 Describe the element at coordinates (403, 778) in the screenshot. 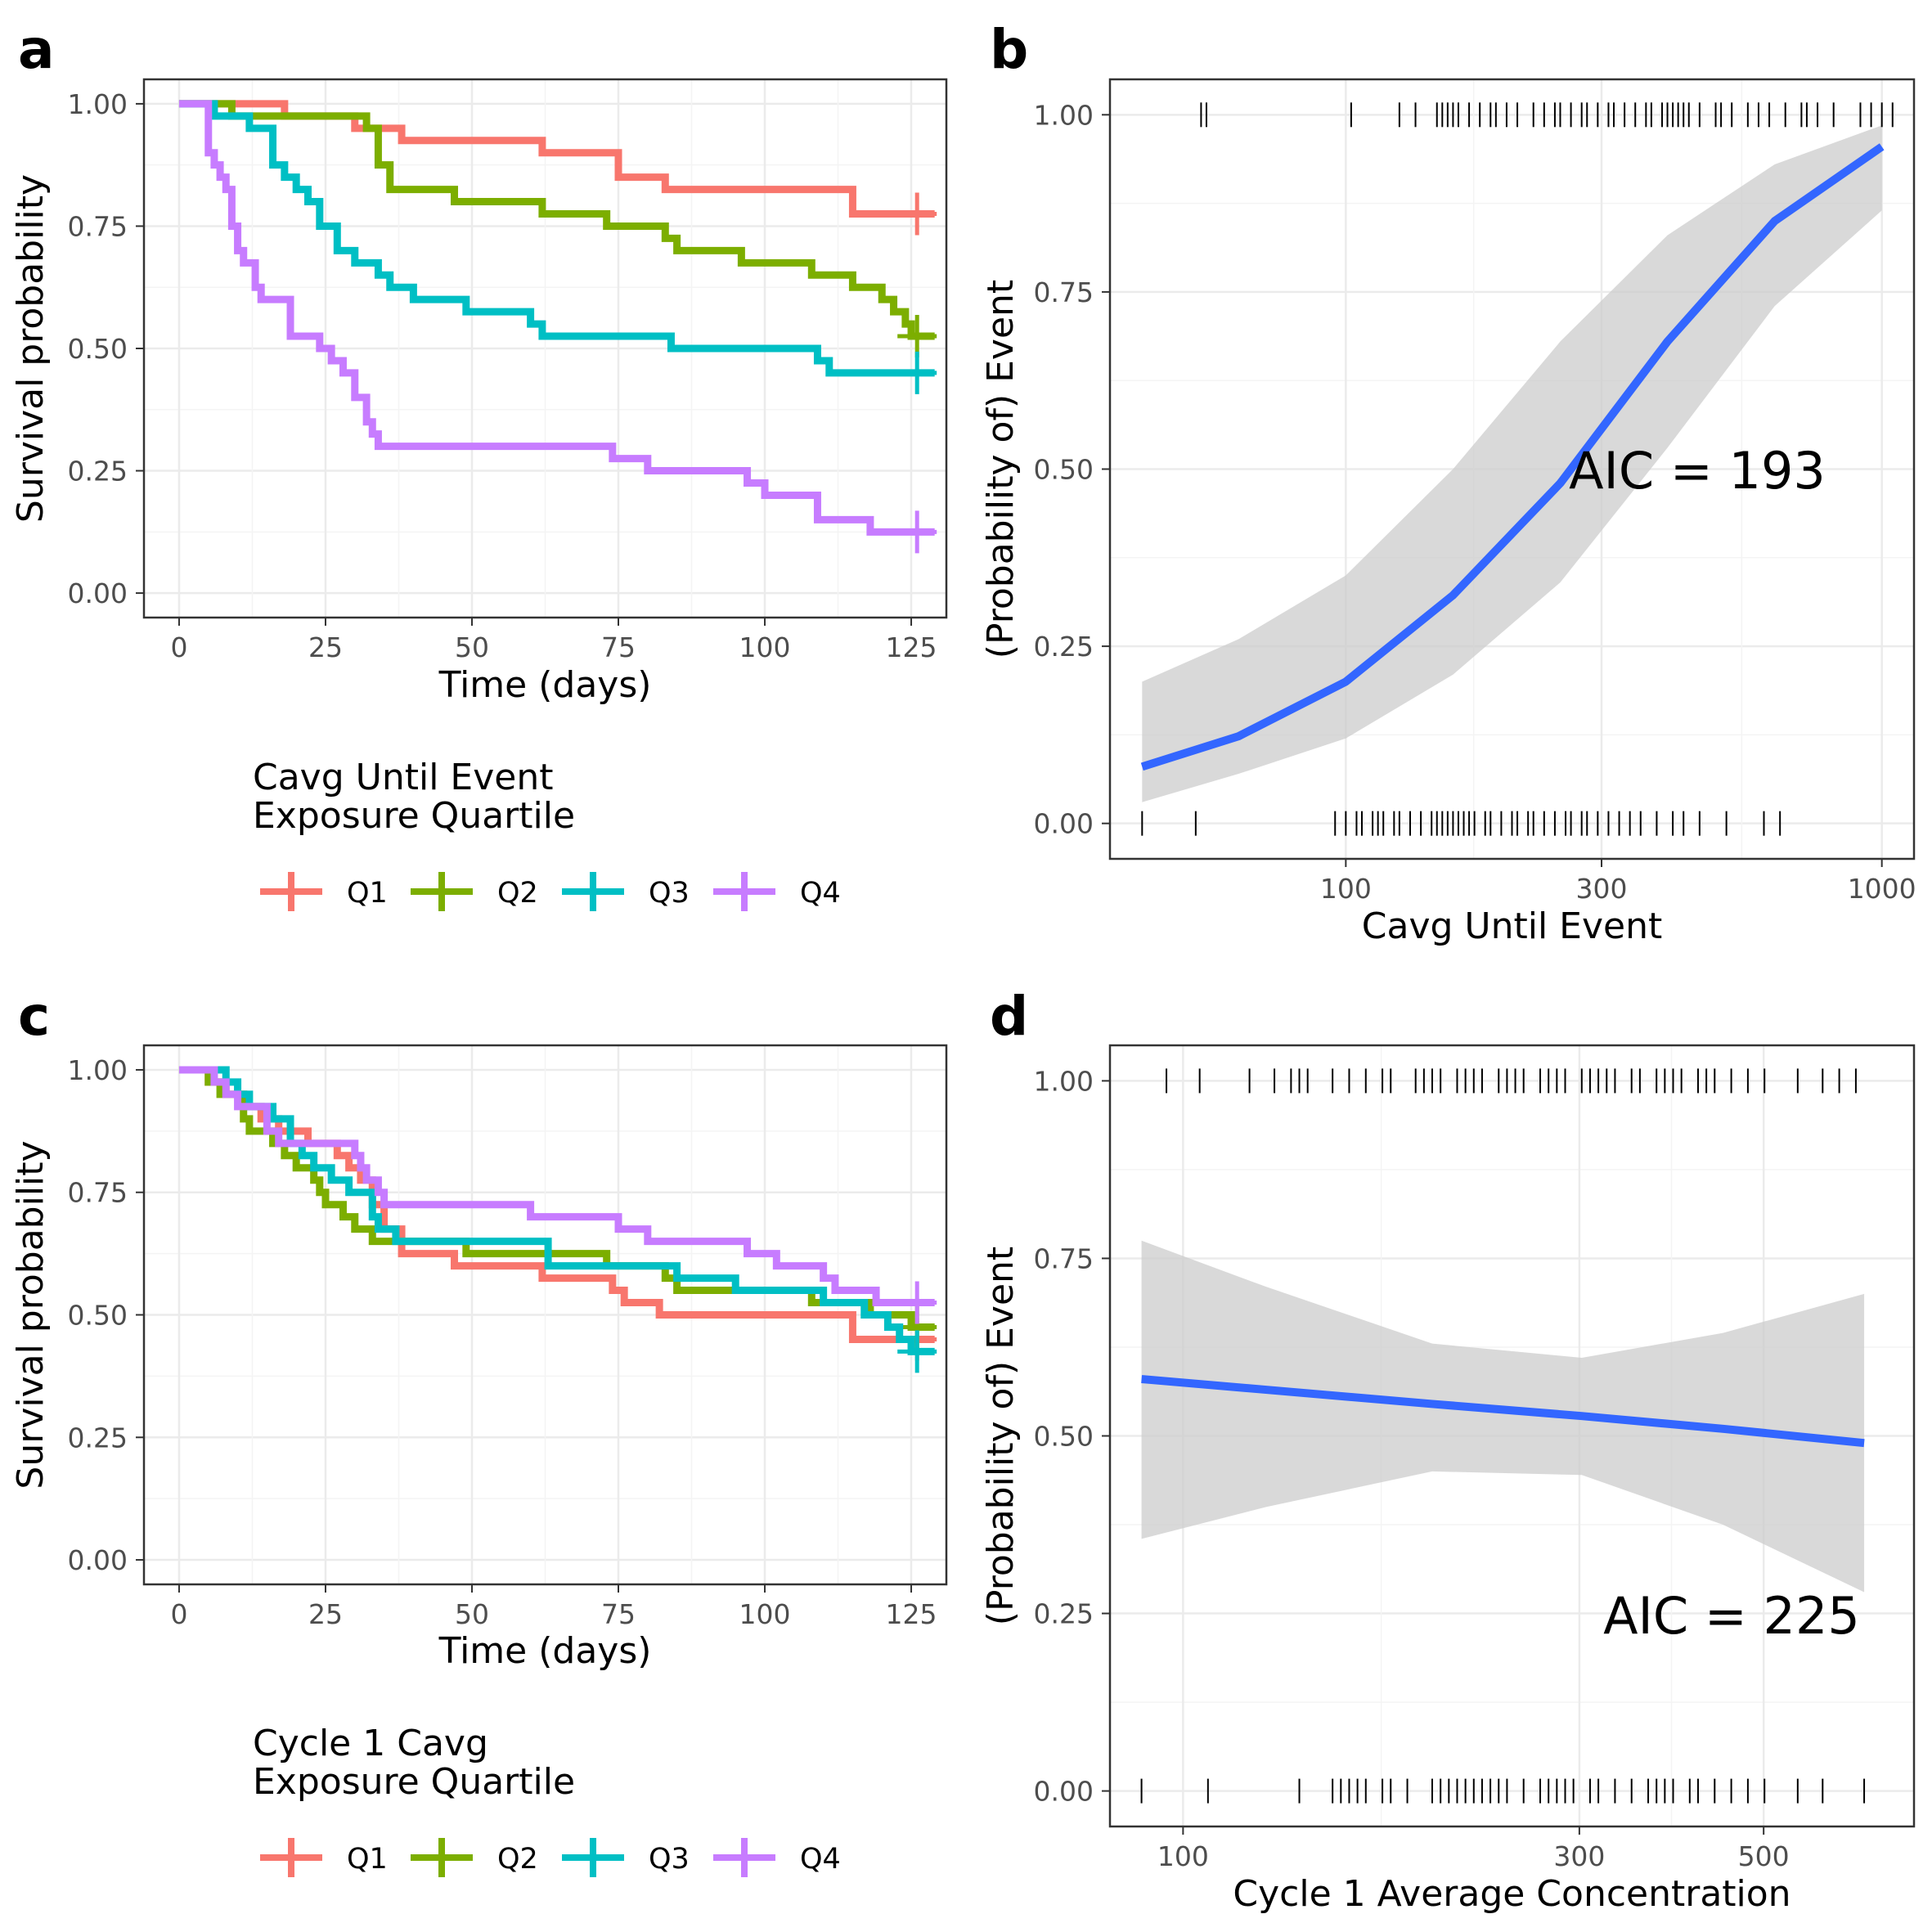

I see `legend-title: Cavg Until Event` at that location.